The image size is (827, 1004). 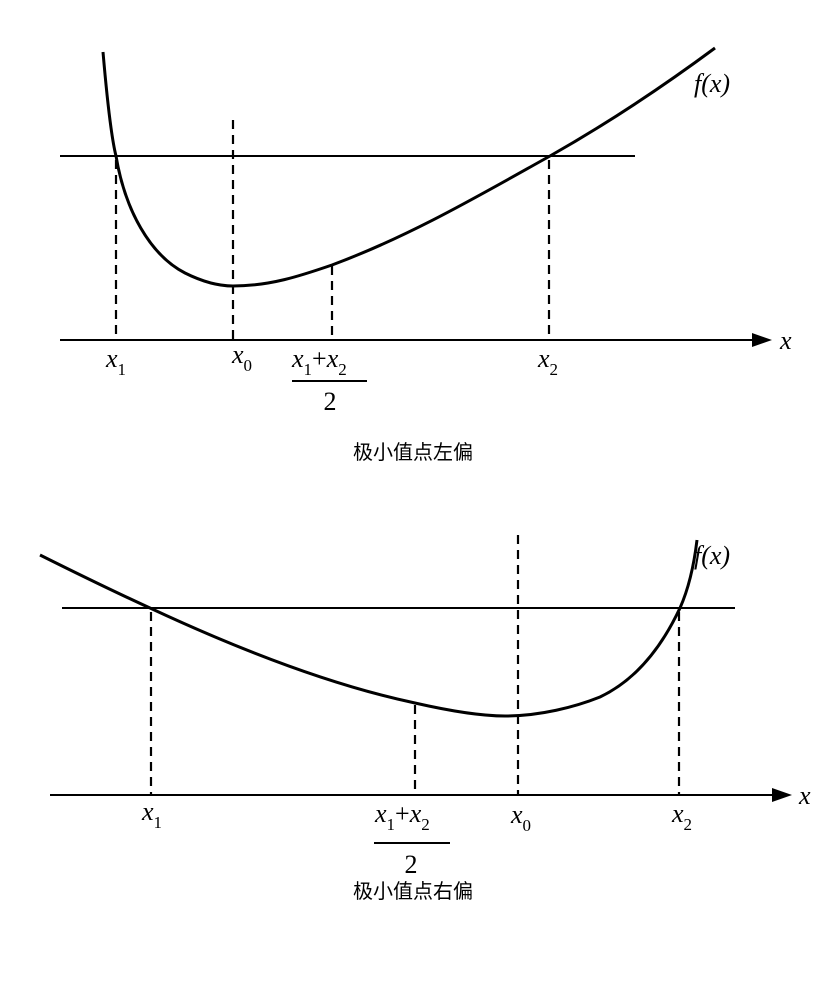 What do you see at coordinates (413, 891) in the screenshot?
I see `caption: 极小值点右偏` at bounding box center [413, 891].